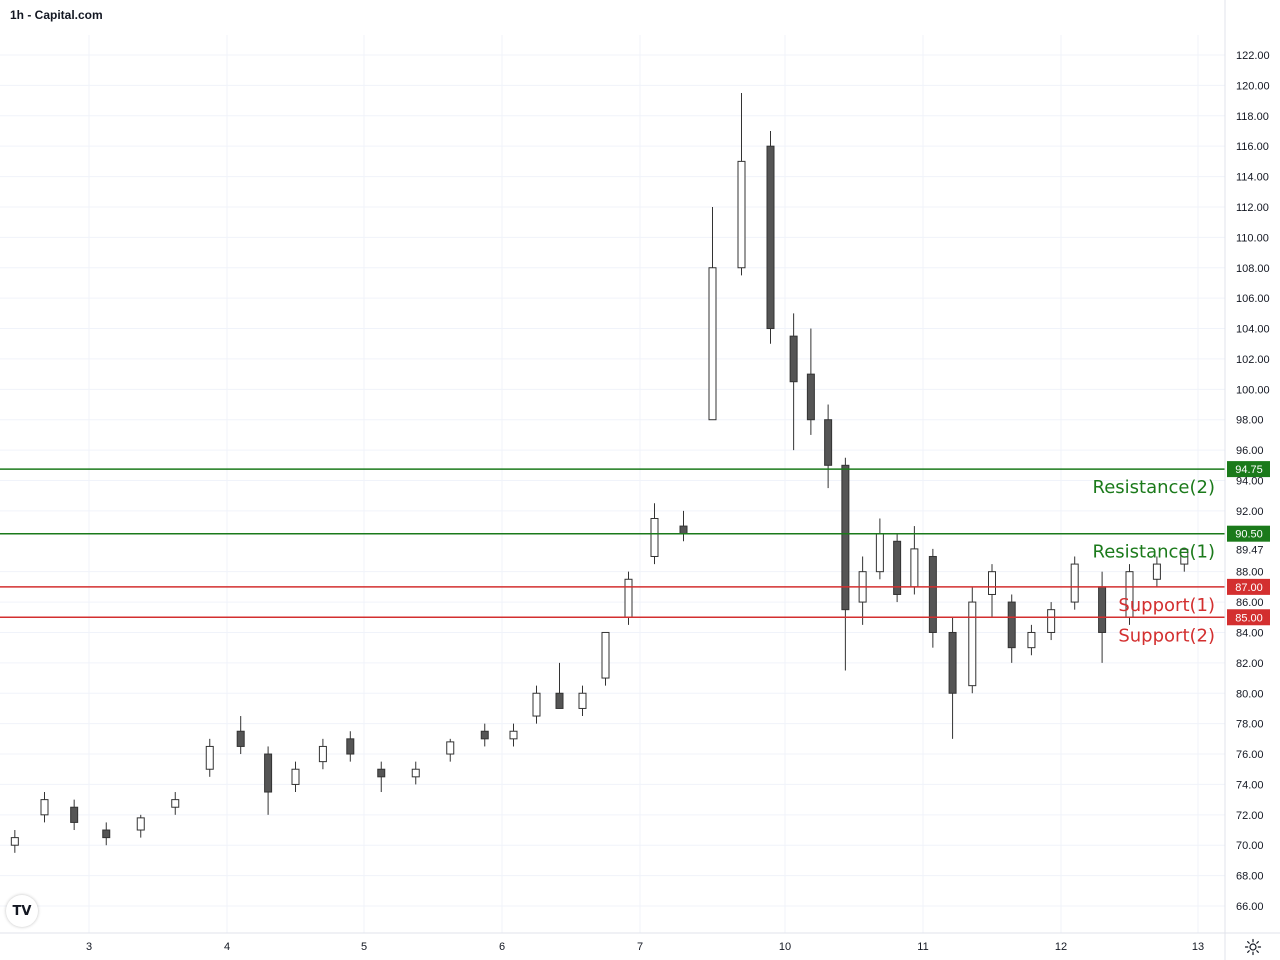 Image resolution: width=1280 pixels, height=960 pixels. What do you see at coordinates (1166, 635) in the screenshot?
I see `support-level-label: Support(2)` at bounding box center [1166, 635].